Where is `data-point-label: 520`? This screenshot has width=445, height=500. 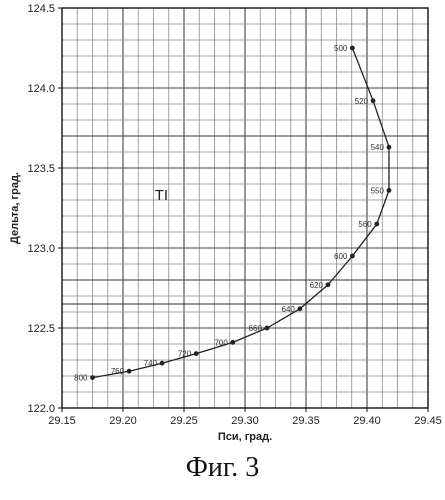 data-point-label: 520 is located at coordinates (362, 101).